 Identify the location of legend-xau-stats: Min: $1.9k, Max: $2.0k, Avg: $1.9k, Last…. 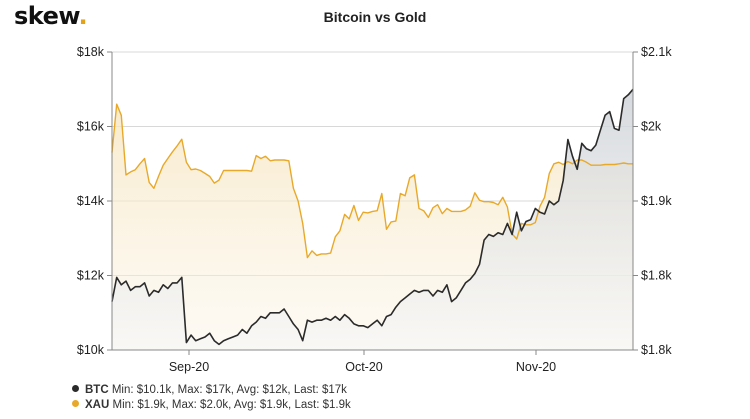
(231, 405).